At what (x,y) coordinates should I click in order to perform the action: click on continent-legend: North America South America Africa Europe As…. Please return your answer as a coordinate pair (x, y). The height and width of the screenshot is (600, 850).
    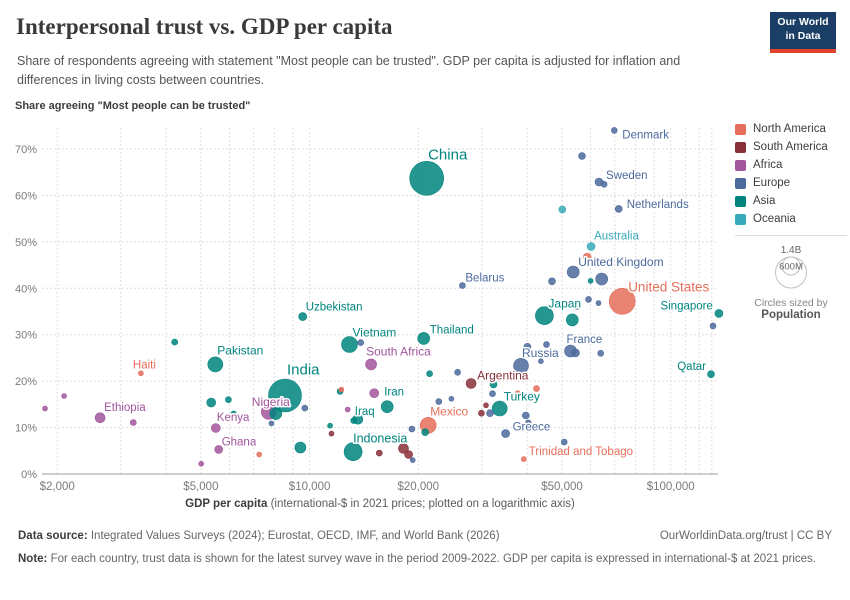
    Looking at the image, I should click on (791, 222).